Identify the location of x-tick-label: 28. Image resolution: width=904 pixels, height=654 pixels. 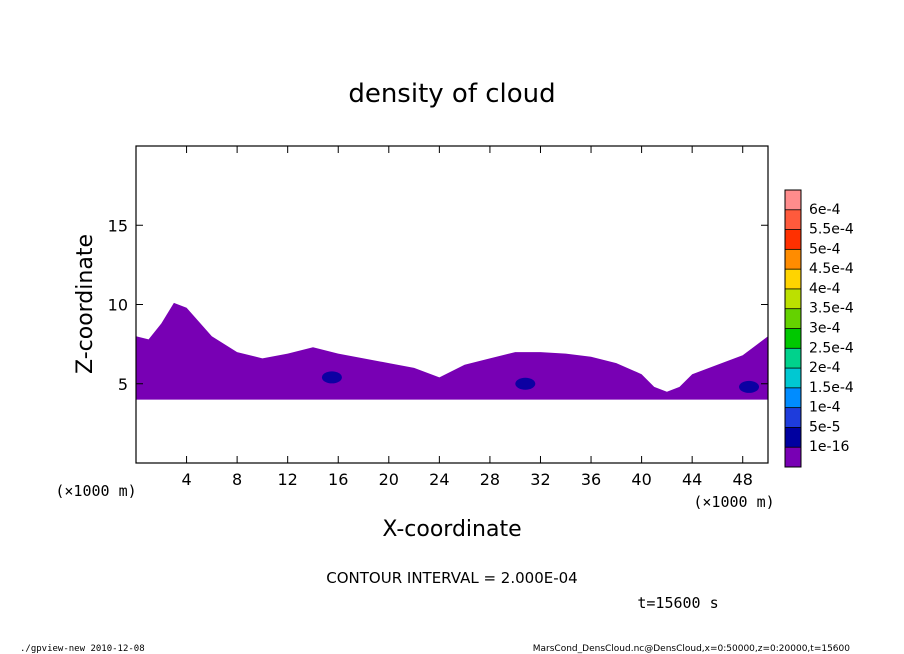
(490, 479).